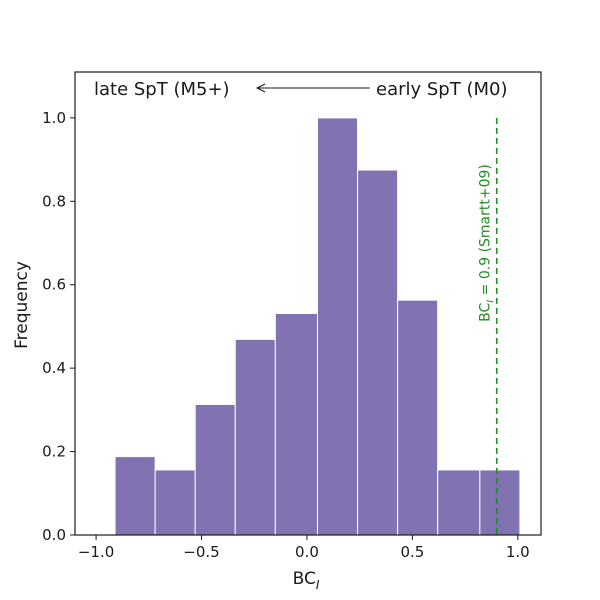  Describe the element at coordinates (412, 552) in the screenshot. I see `x-tick-label: 0.5` at that location.